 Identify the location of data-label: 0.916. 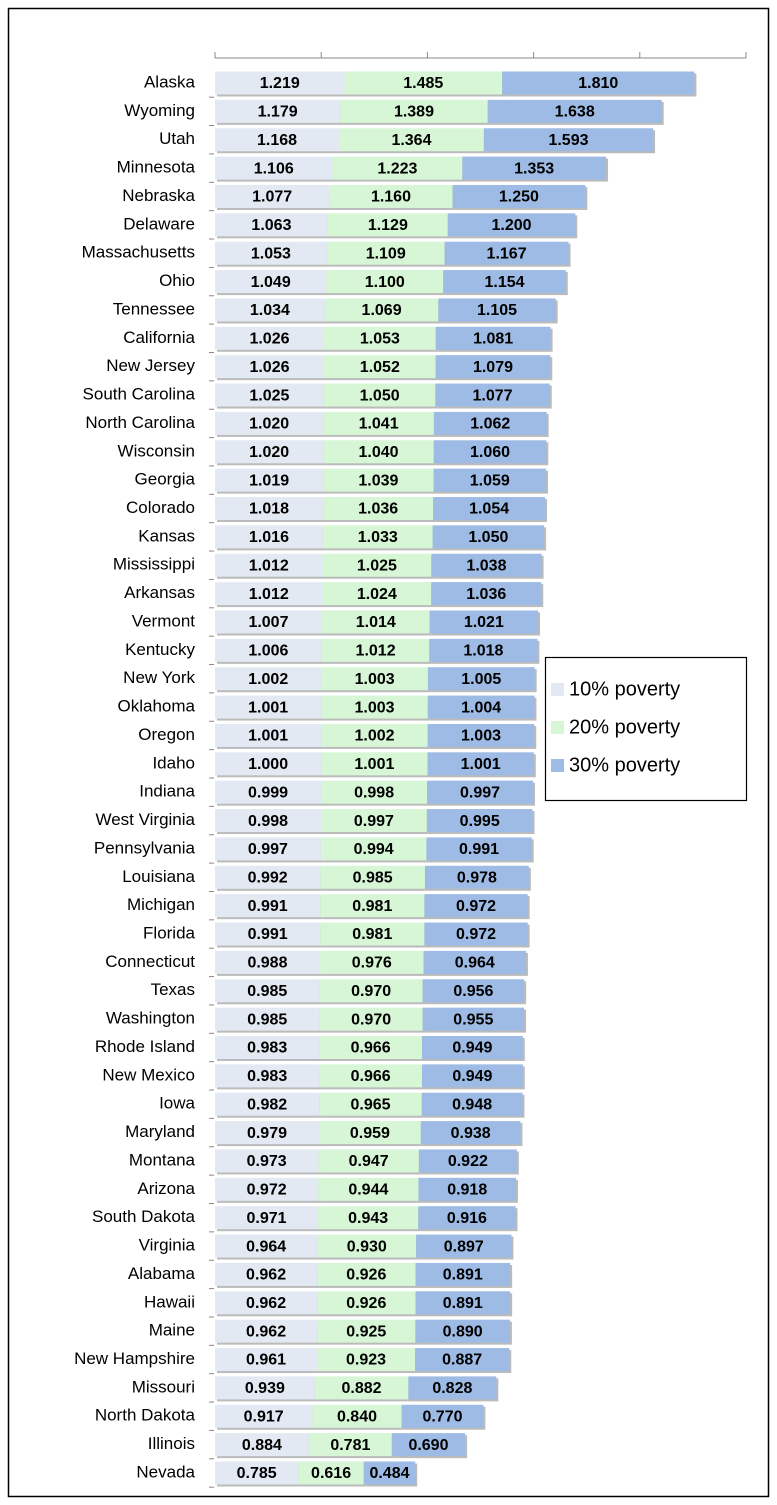
(467, 1218).